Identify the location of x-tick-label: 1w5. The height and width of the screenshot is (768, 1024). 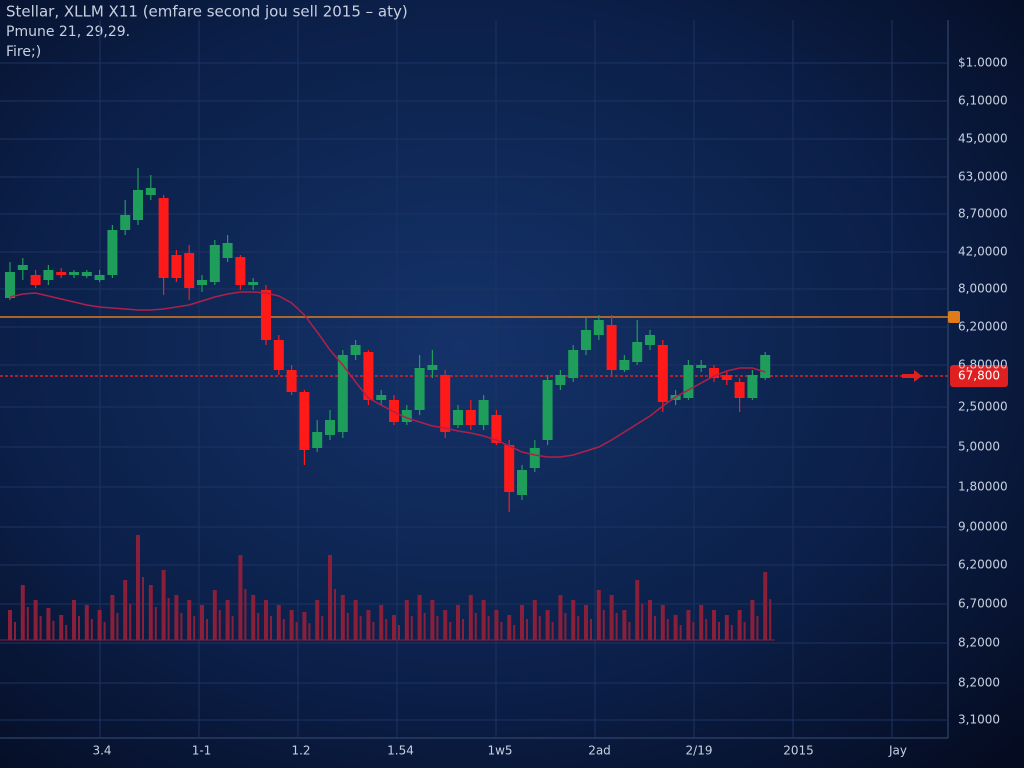
(499, 751).